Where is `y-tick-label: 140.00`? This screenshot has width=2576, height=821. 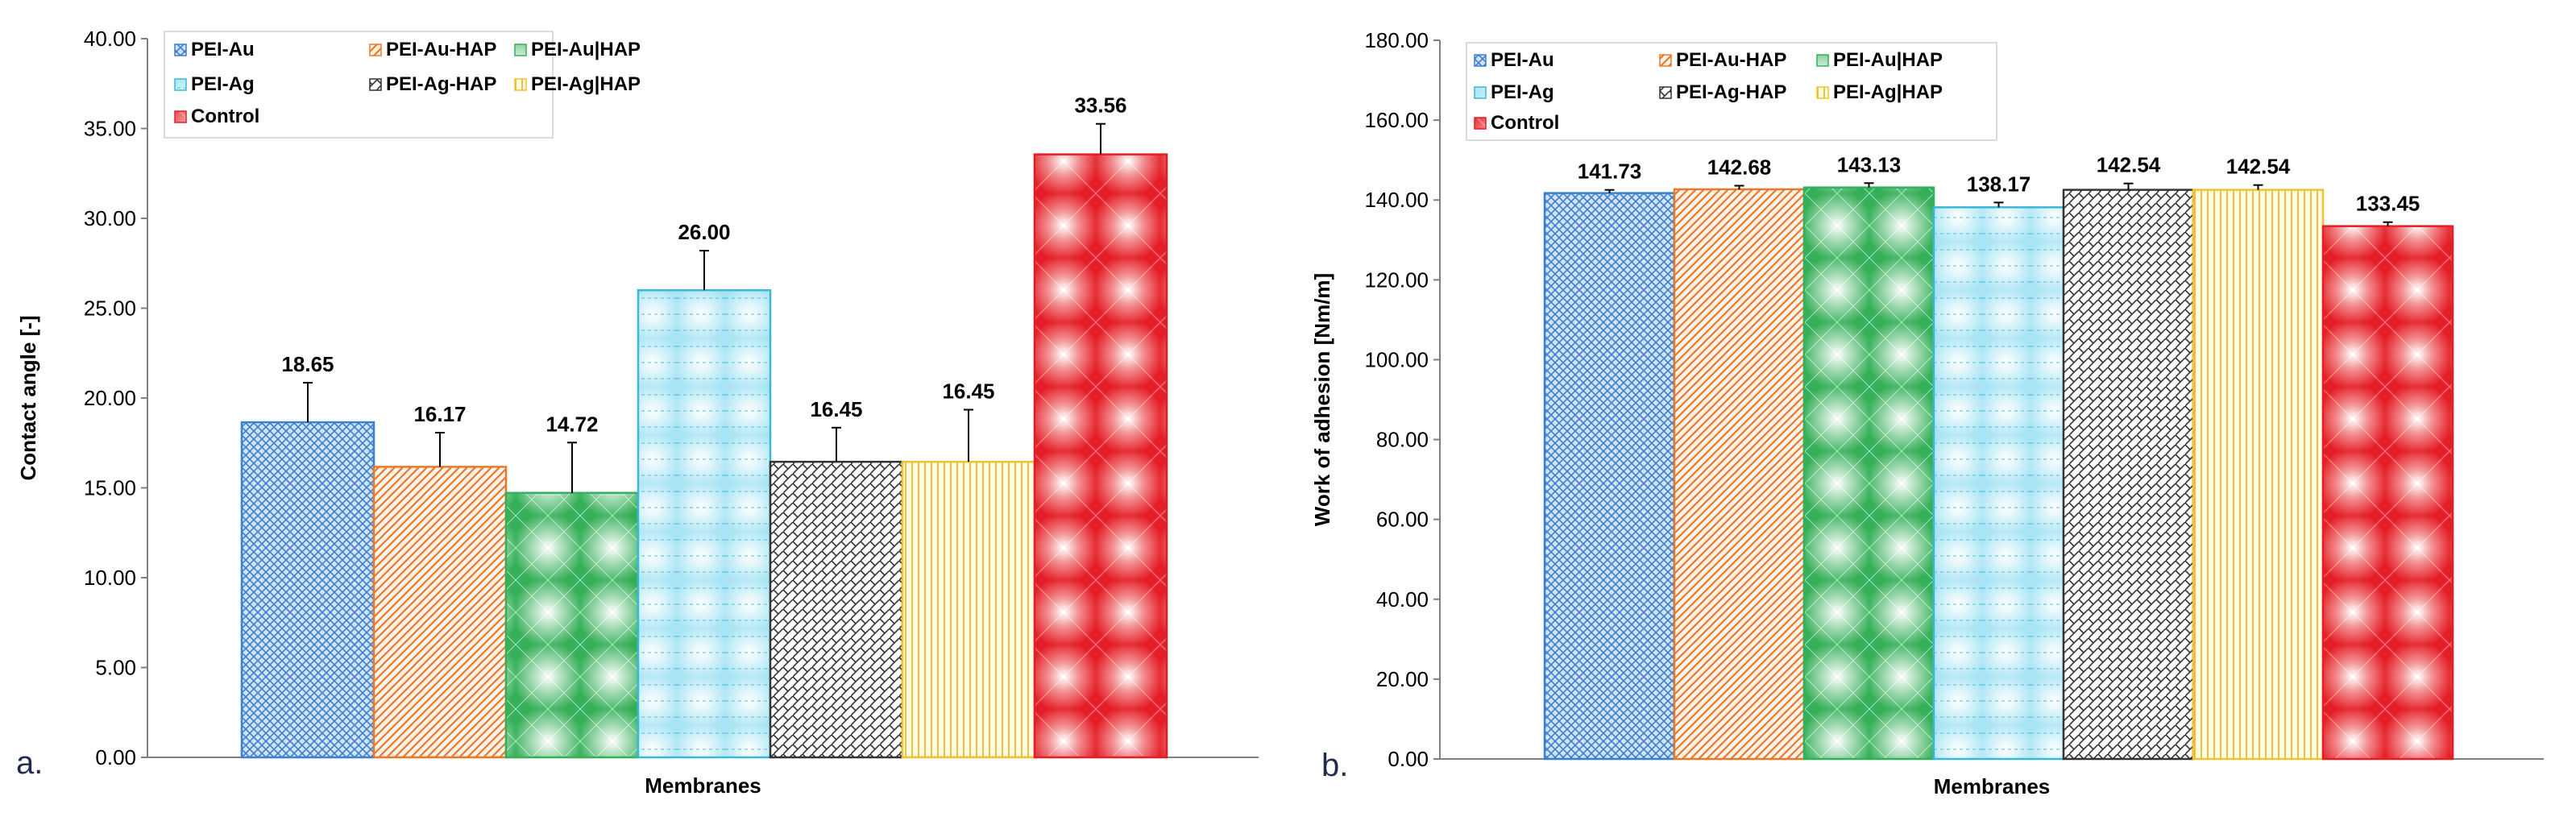
y-tick-label: 140.00 is located at coordinates (1396, 200).